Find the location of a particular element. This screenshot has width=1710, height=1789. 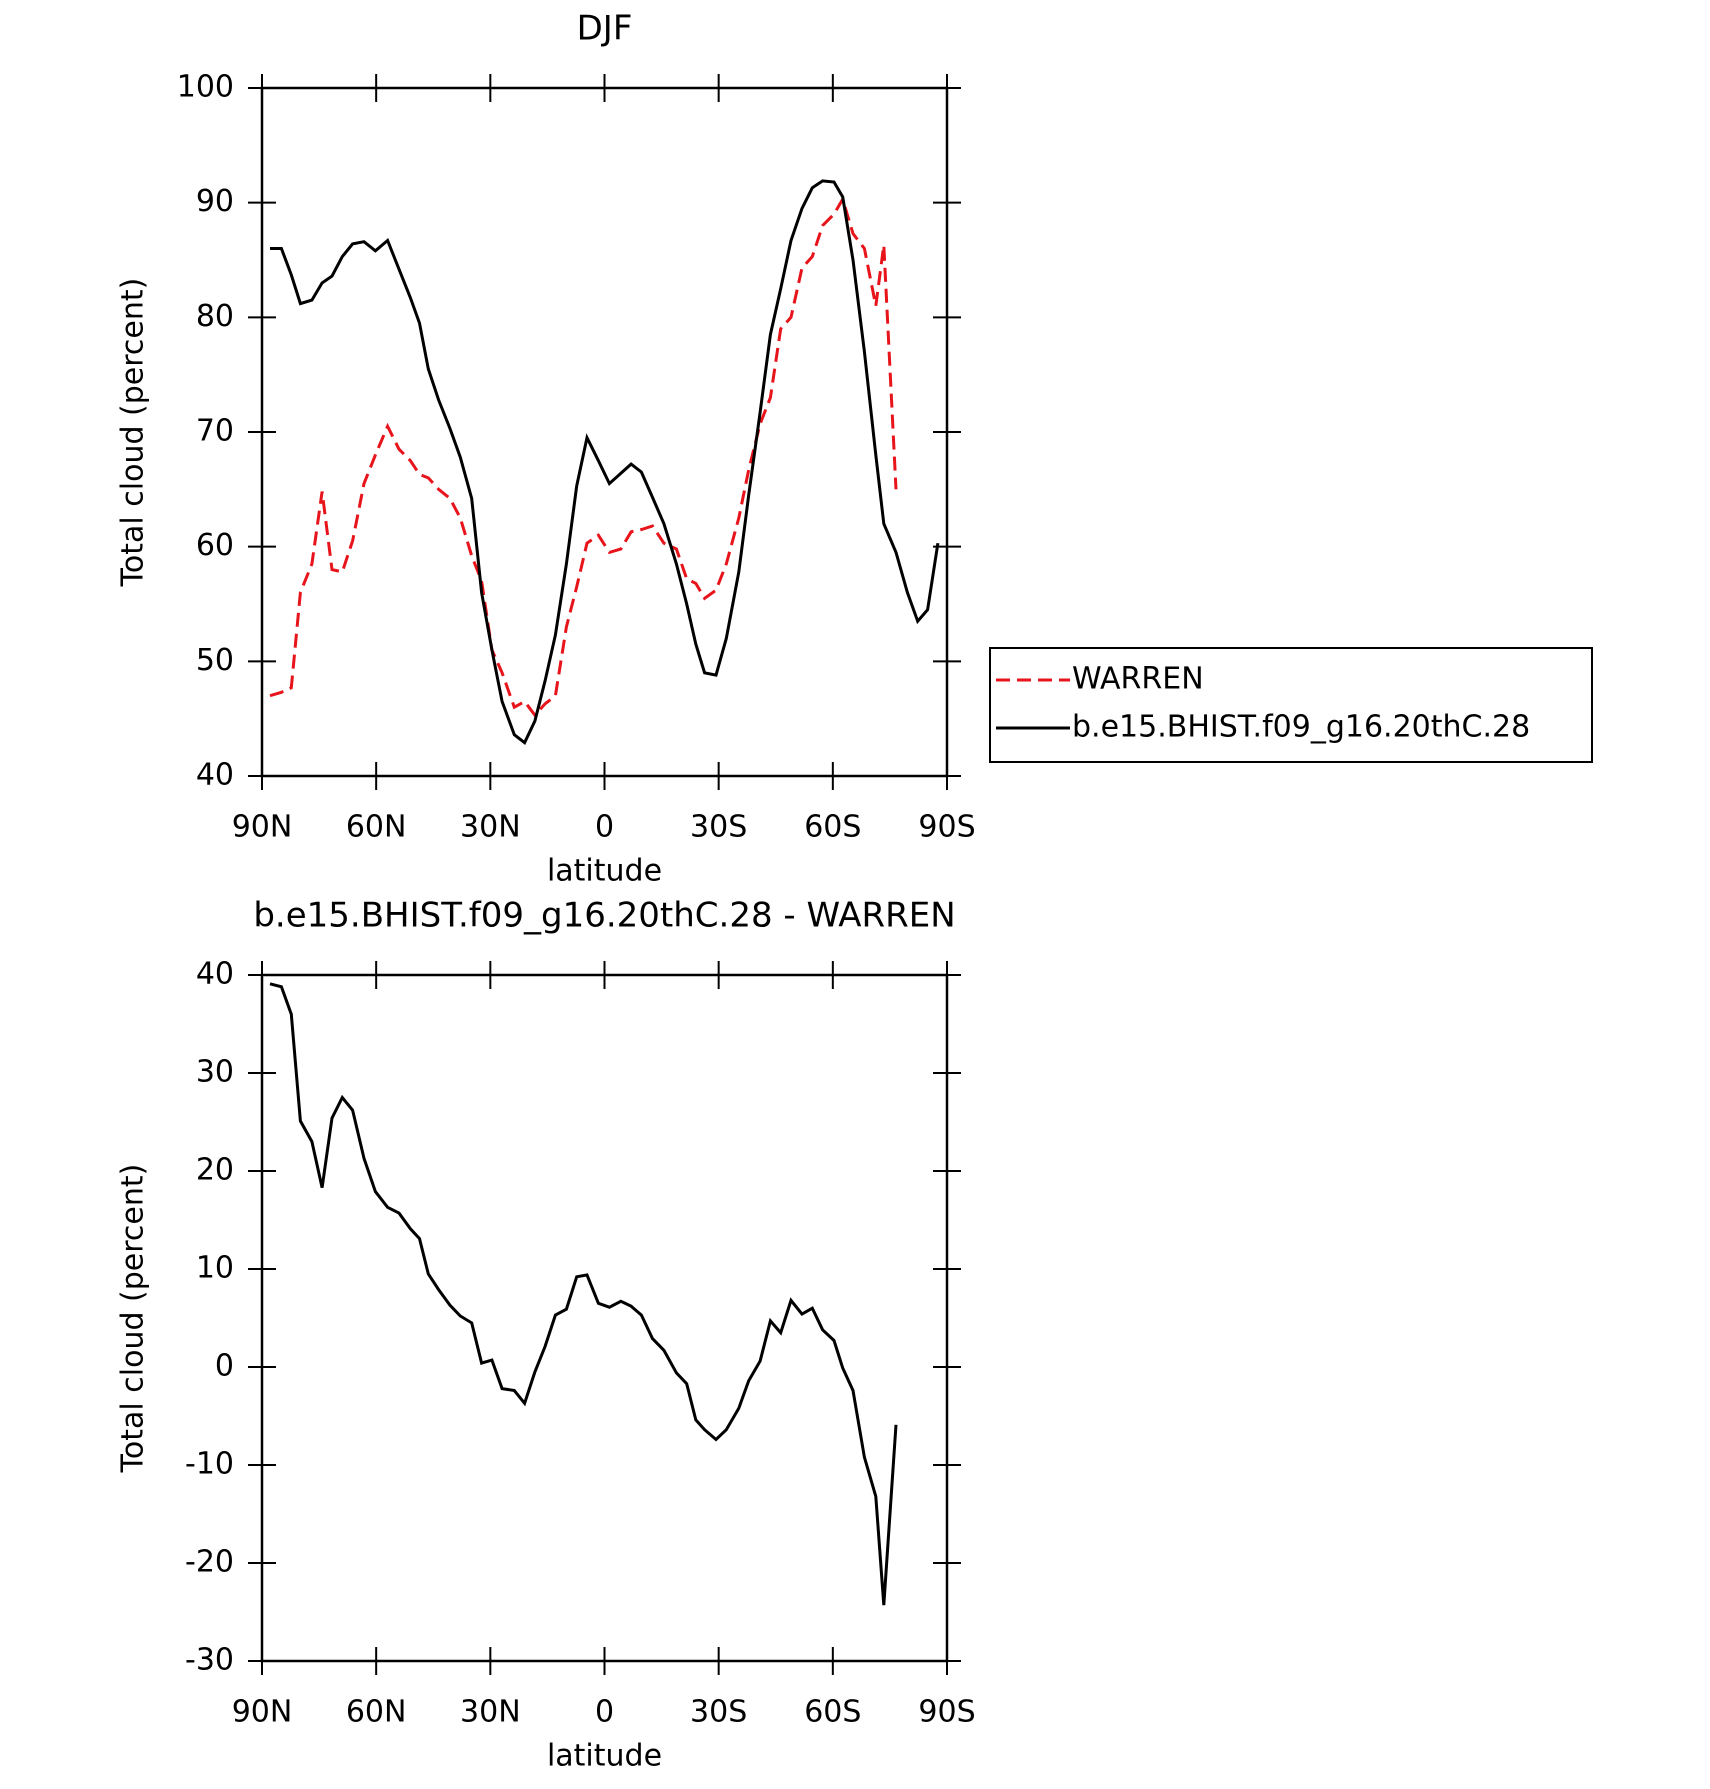

y-tick-label: 0 is located at coordinates (224, 1366).